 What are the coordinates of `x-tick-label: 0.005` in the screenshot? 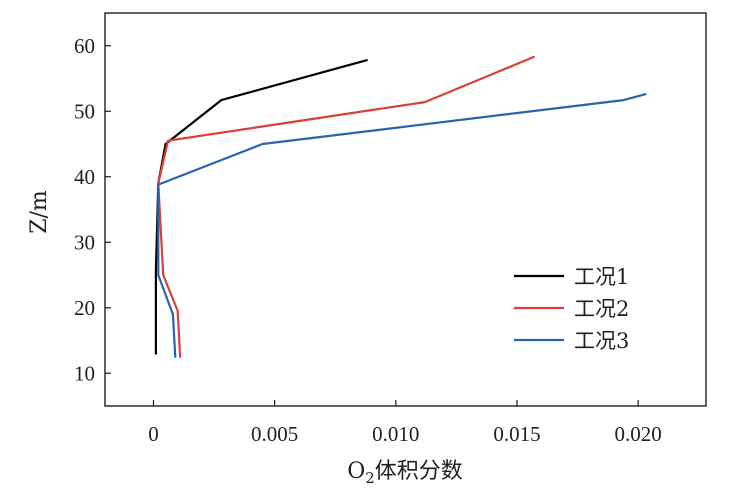 It's located at (274, 434).